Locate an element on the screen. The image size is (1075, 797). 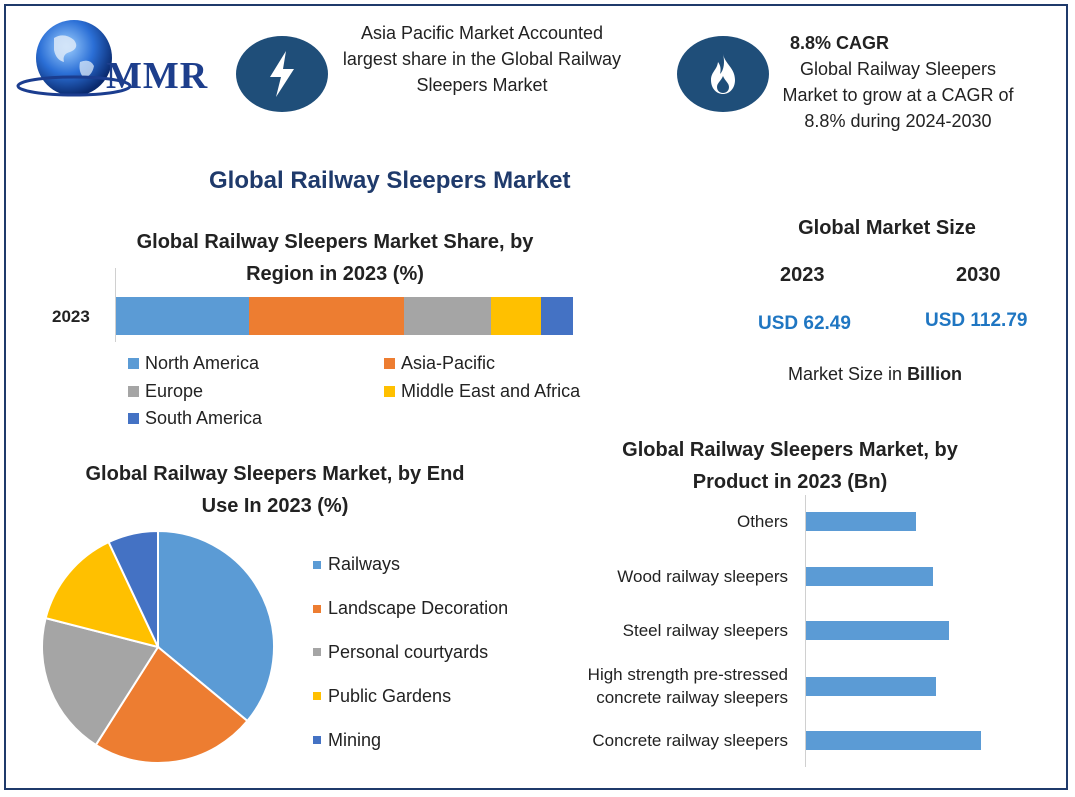
legend-label: Personal courtyards is located at coordinates (408, 651).